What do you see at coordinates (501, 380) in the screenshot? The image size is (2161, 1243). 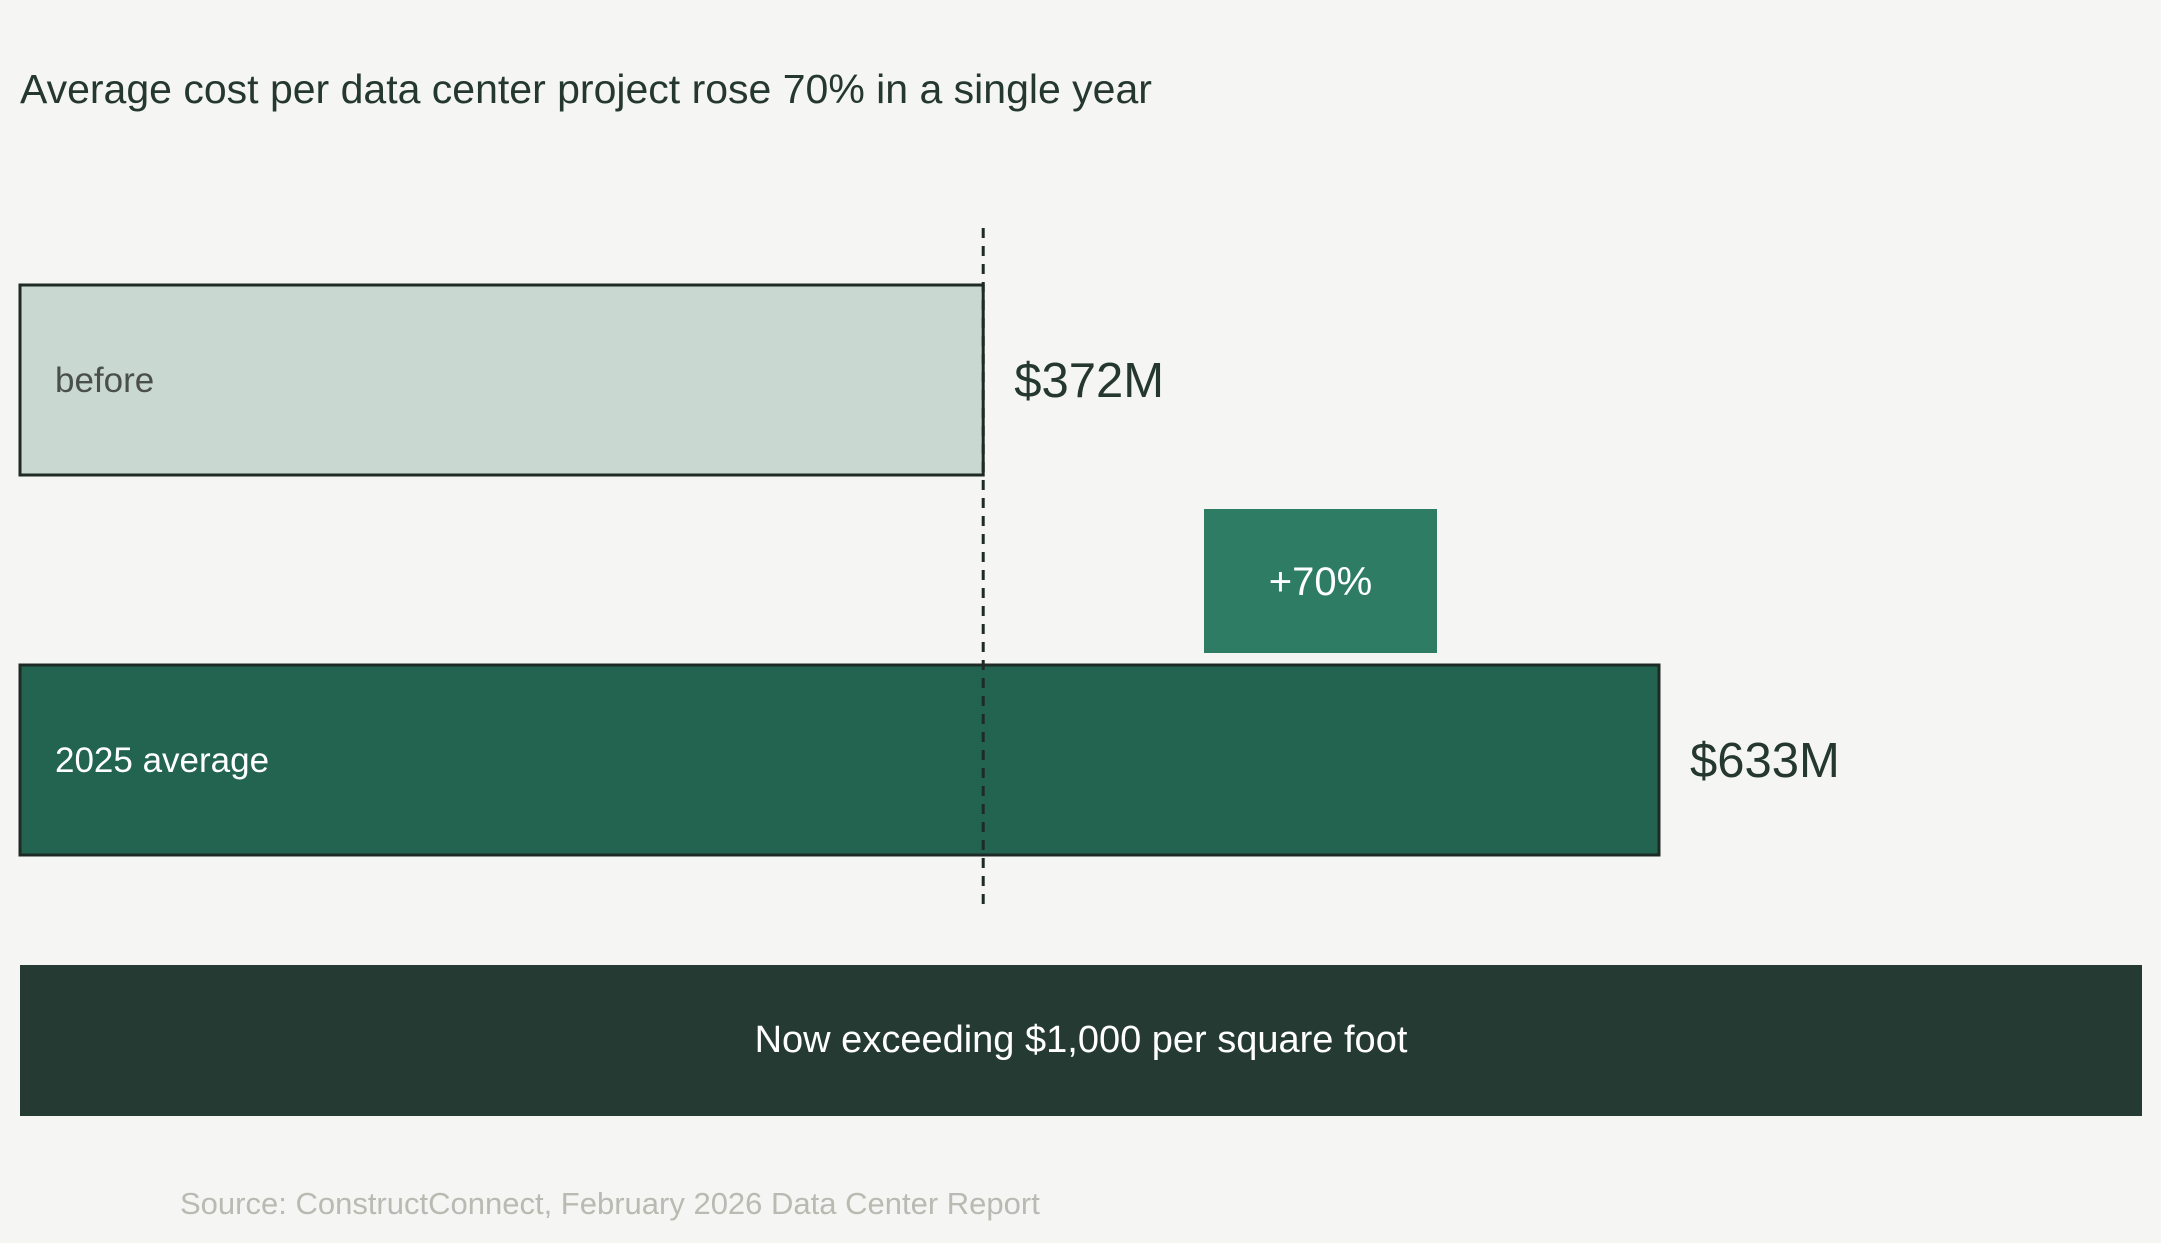 I see `bar-before` at bounding box center [501, 380].